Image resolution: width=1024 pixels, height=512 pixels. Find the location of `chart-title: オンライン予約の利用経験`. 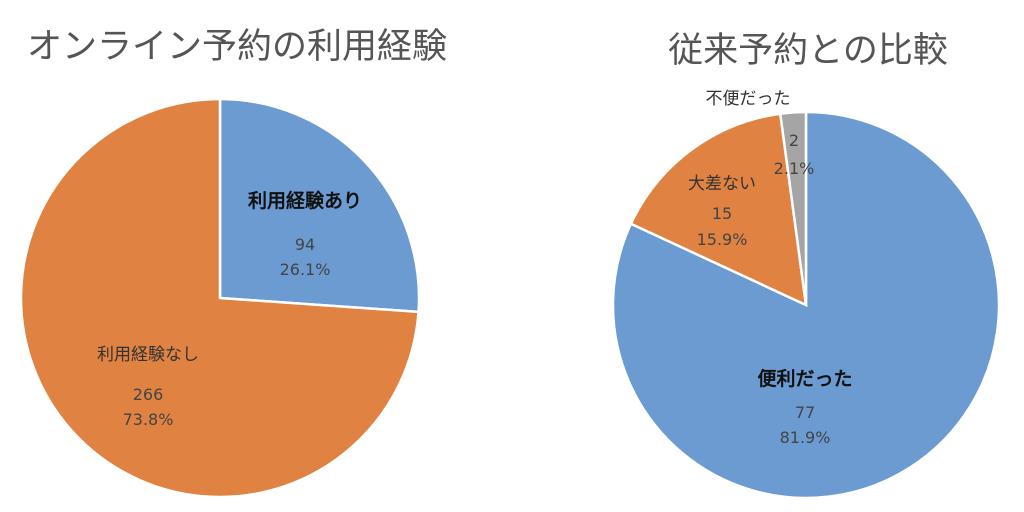

chart-title: オンライン予約の利用経験 is located at coordinates (237, 47).